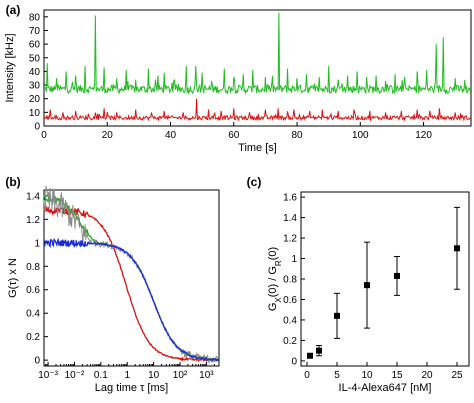 The width and height of the screenshot is (474, 403). Describe the element at coordinates (35, 99) in the screenshot. I see `y-tick-label: 20` at that location.